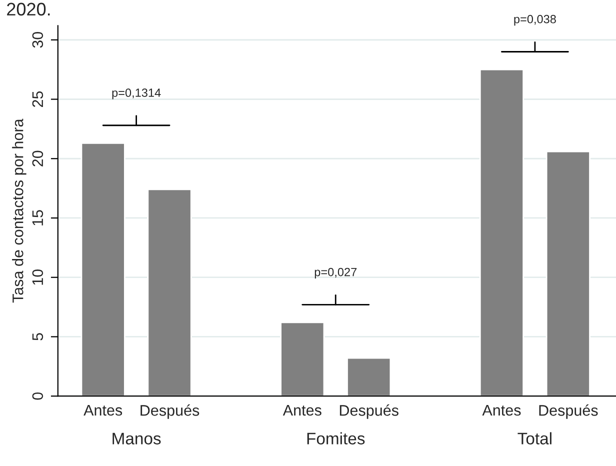  I want to click on annotation: p=0,1314, so click(136, 94).